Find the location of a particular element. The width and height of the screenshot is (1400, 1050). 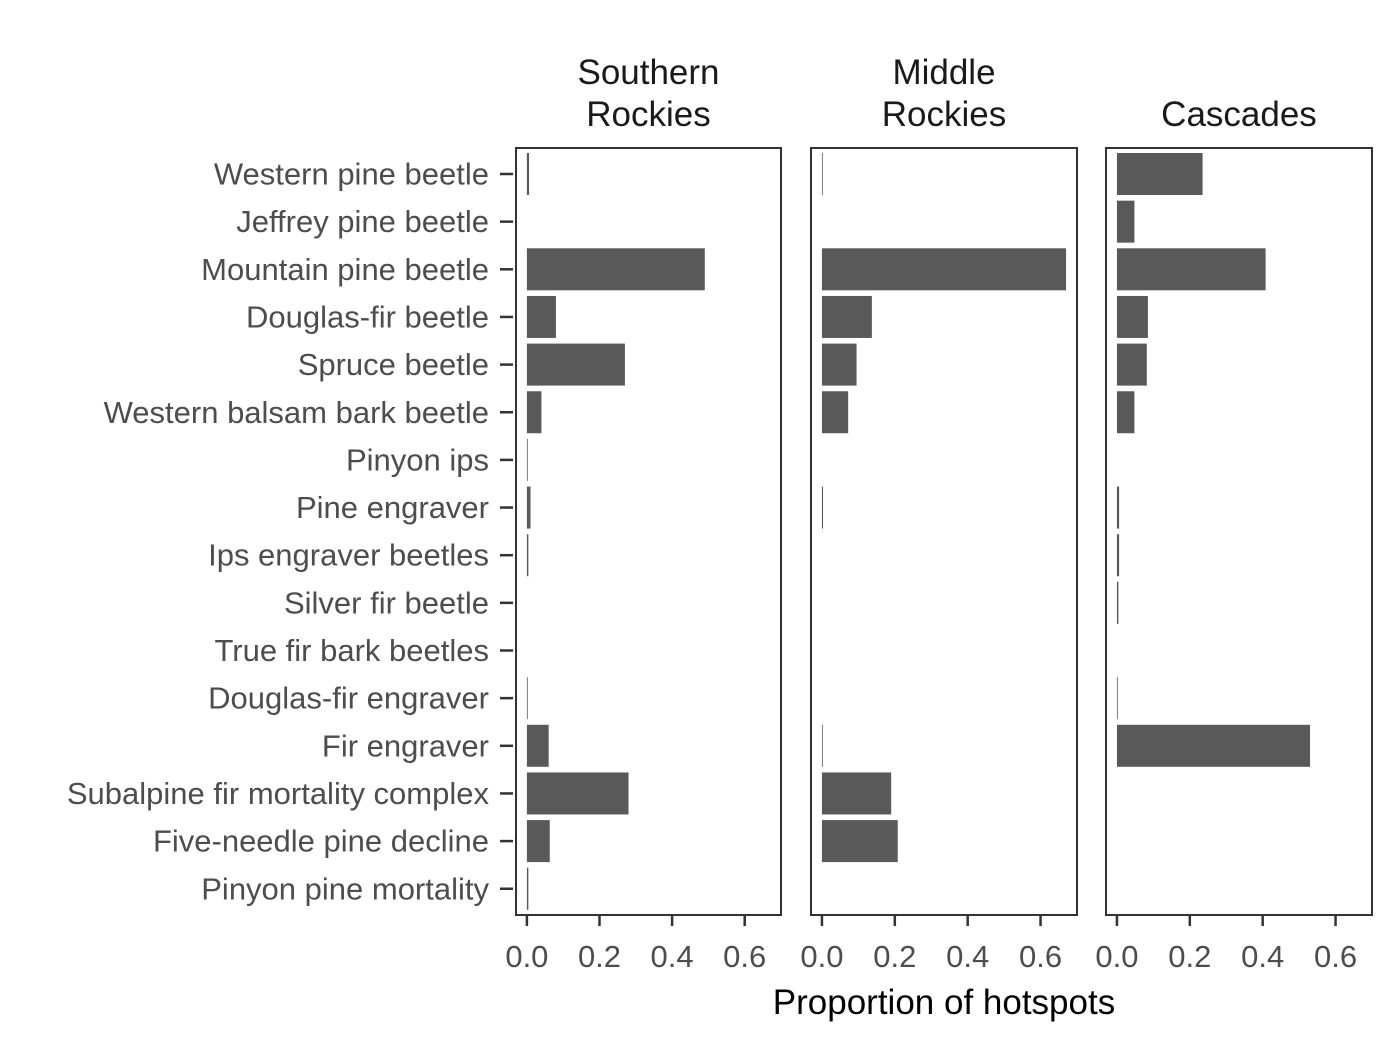

facet-title: Middle is located at coordinates (943, 72).